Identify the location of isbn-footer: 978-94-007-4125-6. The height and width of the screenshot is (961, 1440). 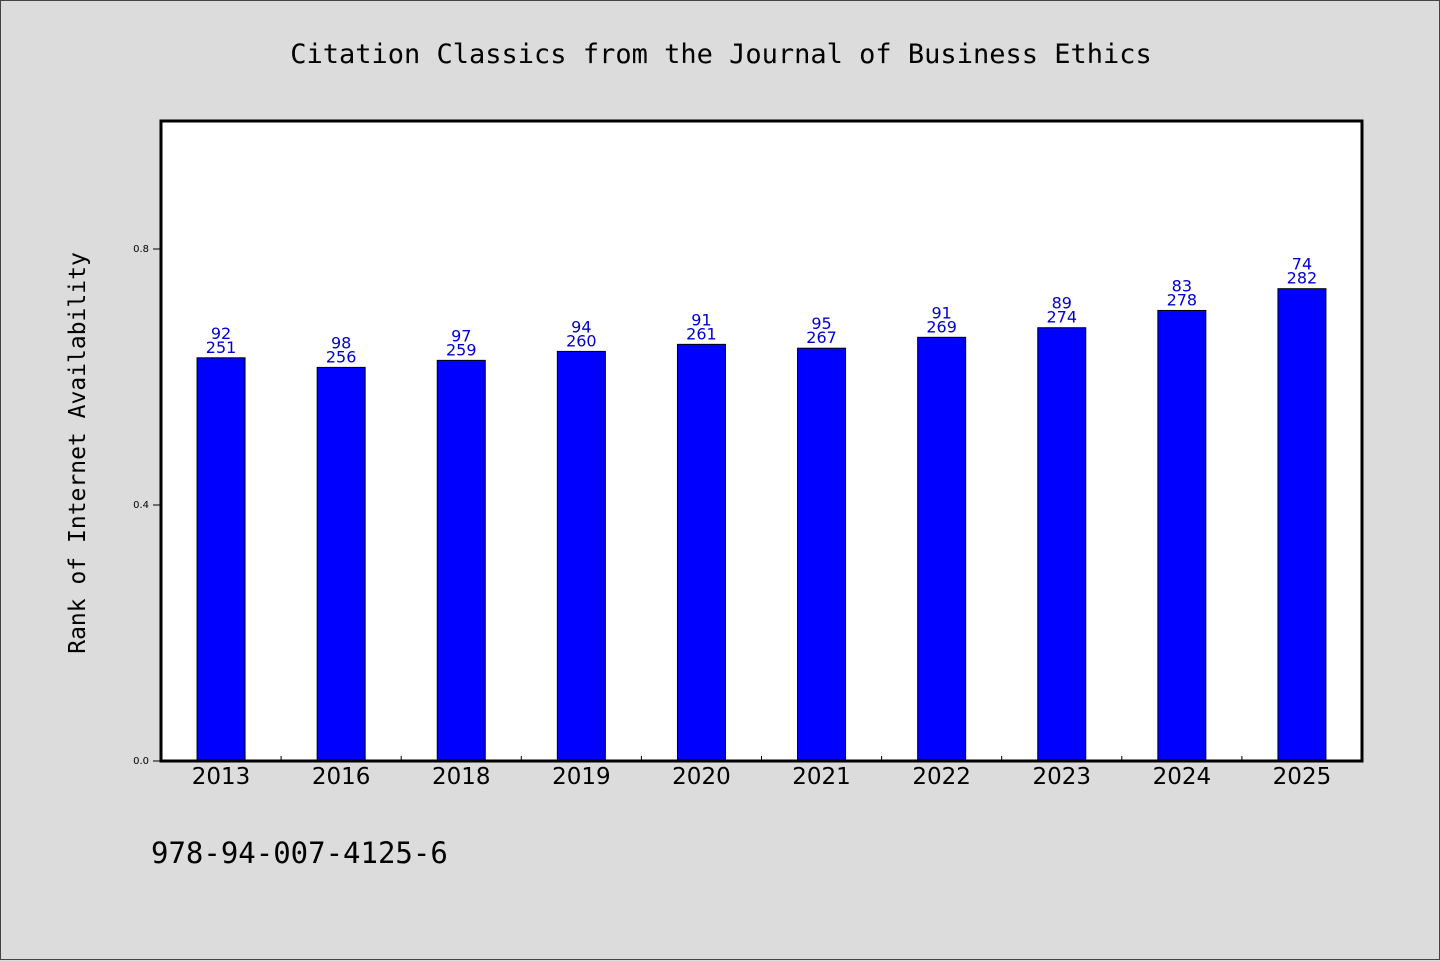
(299, 853).